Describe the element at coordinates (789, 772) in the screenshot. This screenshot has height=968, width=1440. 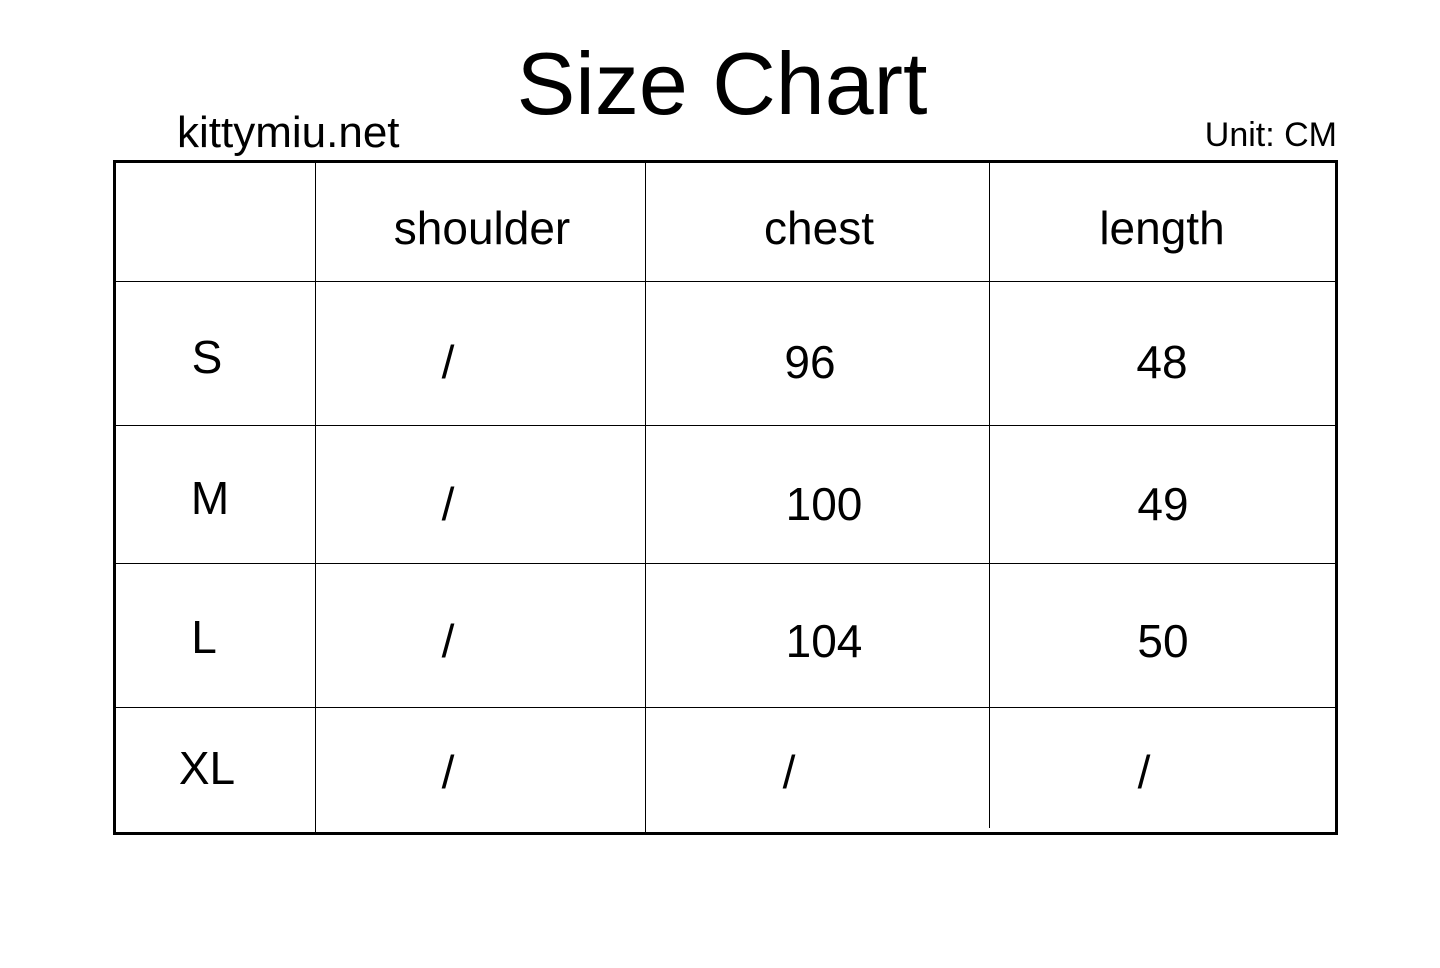
I see `chest-value: /` at that location.